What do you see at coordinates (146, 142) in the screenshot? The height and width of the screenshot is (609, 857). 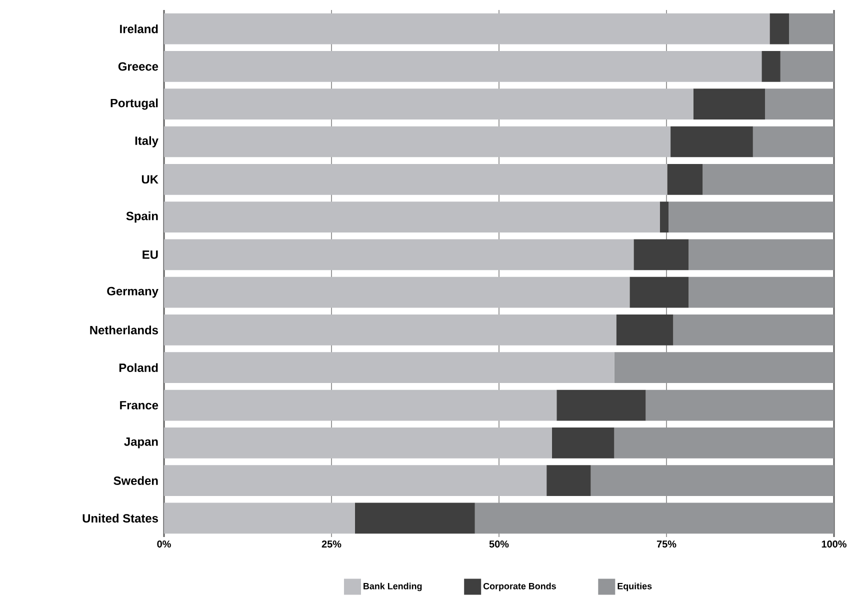 I see `y-tick-label: Italy` at bounding box center [146, 142].